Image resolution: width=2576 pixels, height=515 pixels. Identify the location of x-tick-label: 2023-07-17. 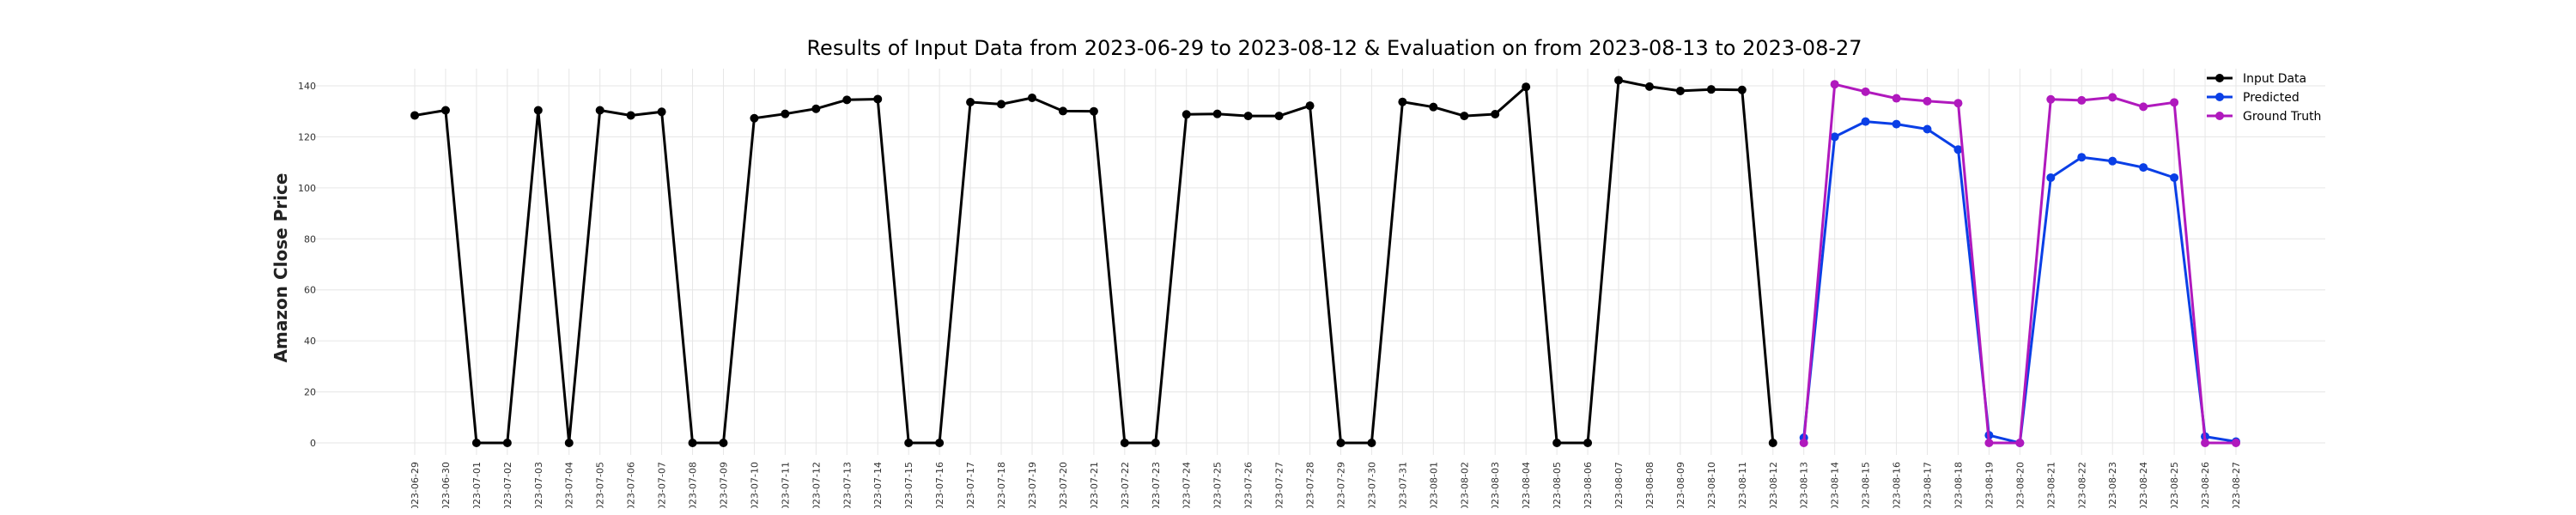
(970, 488).